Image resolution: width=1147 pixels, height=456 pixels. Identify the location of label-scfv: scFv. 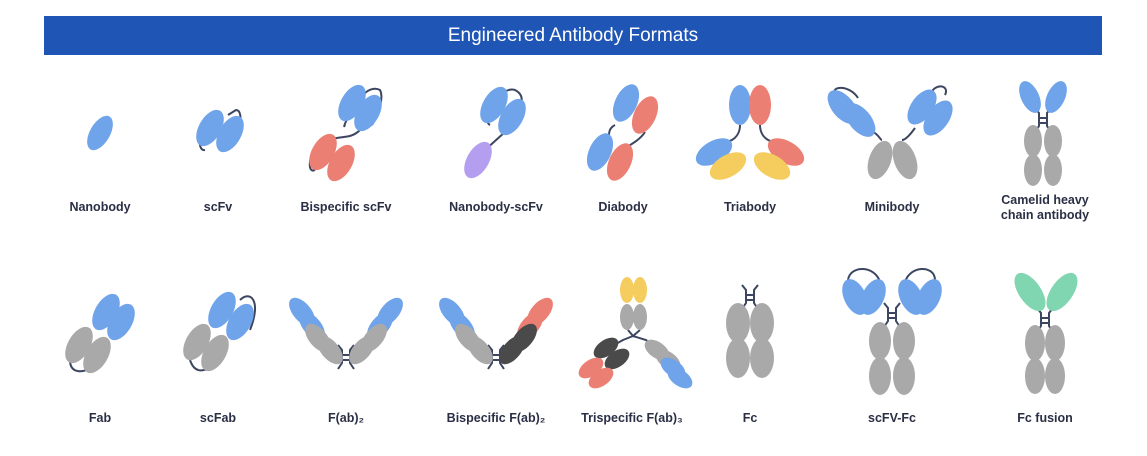
(218, 207).